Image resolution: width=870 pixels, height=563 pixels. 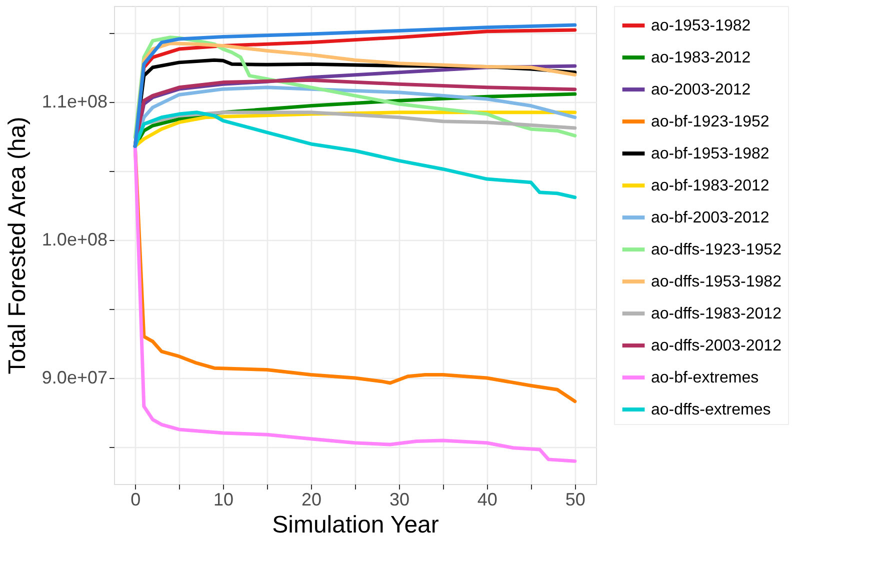 I want to click on x-axis-title: Simulation Year, so click(x=355, y=525).